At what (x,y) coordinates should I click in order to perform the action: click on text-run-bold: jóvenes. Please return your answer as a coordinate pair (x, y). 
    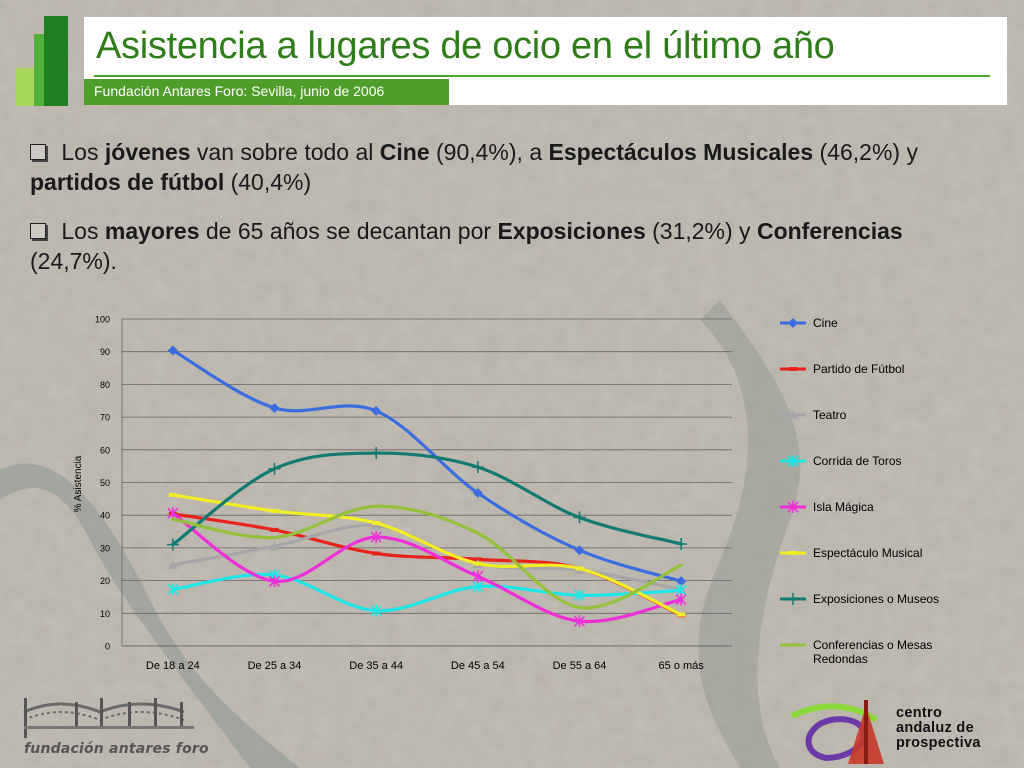
    Looking at the image, I should click on (147, 152).